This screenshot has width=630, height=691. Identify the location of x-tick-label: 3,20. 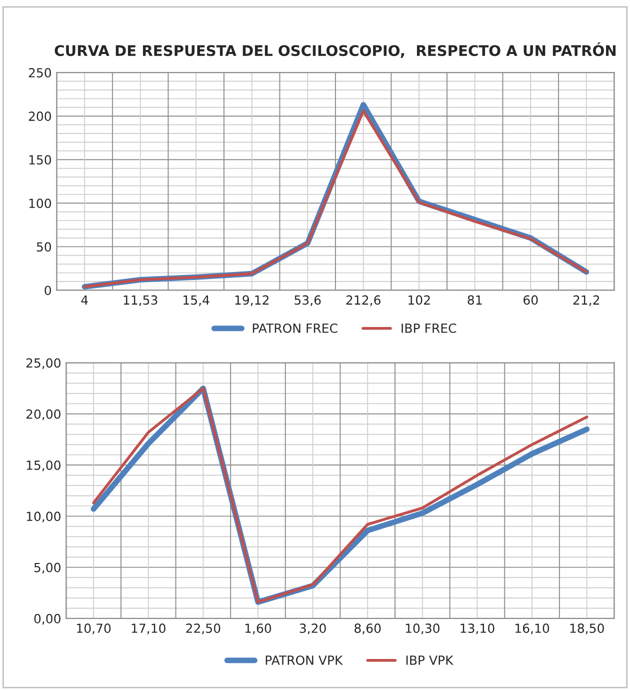
(313, 629).